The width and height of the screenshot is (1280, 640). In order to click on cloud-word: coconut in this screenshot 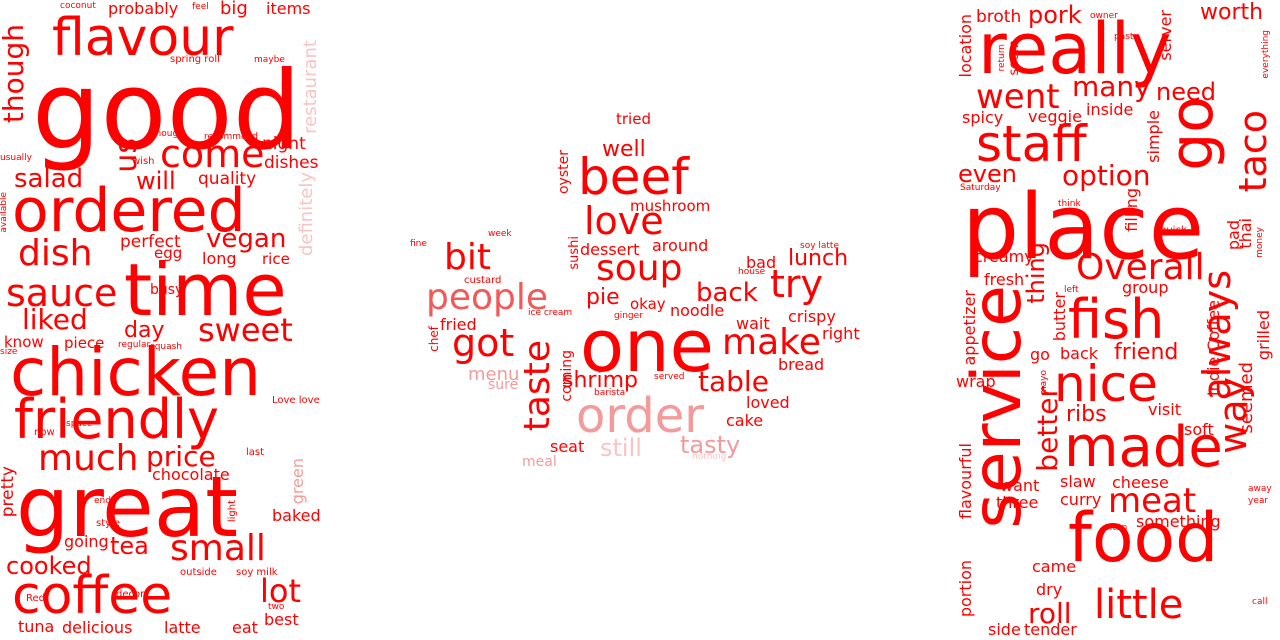, I will do `click(78, 6)`.